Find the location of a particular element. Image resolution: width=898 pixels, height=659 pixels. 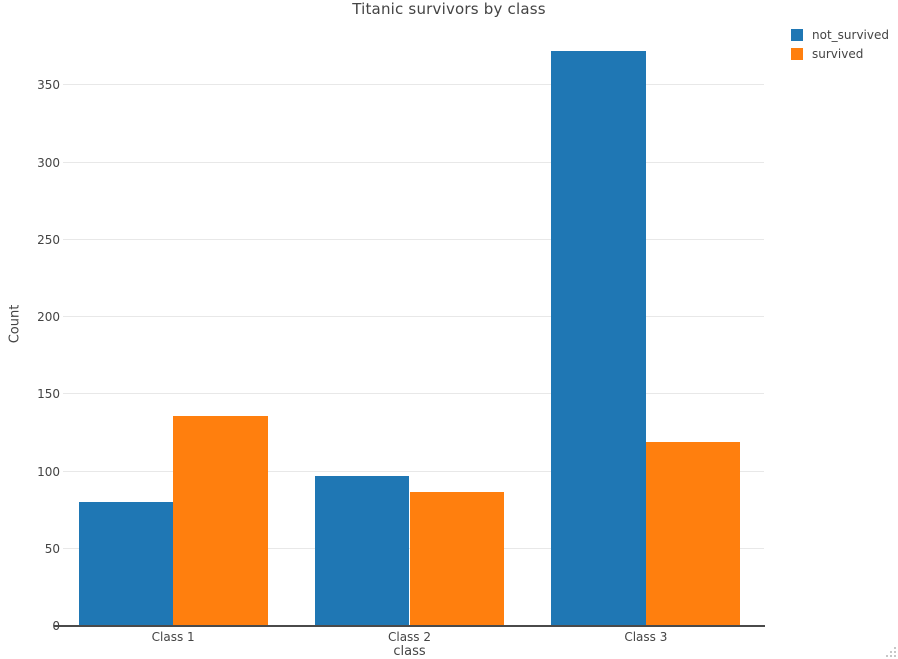

x-tick-label-class-1: Class 1 is located at coordinates (173, 637).